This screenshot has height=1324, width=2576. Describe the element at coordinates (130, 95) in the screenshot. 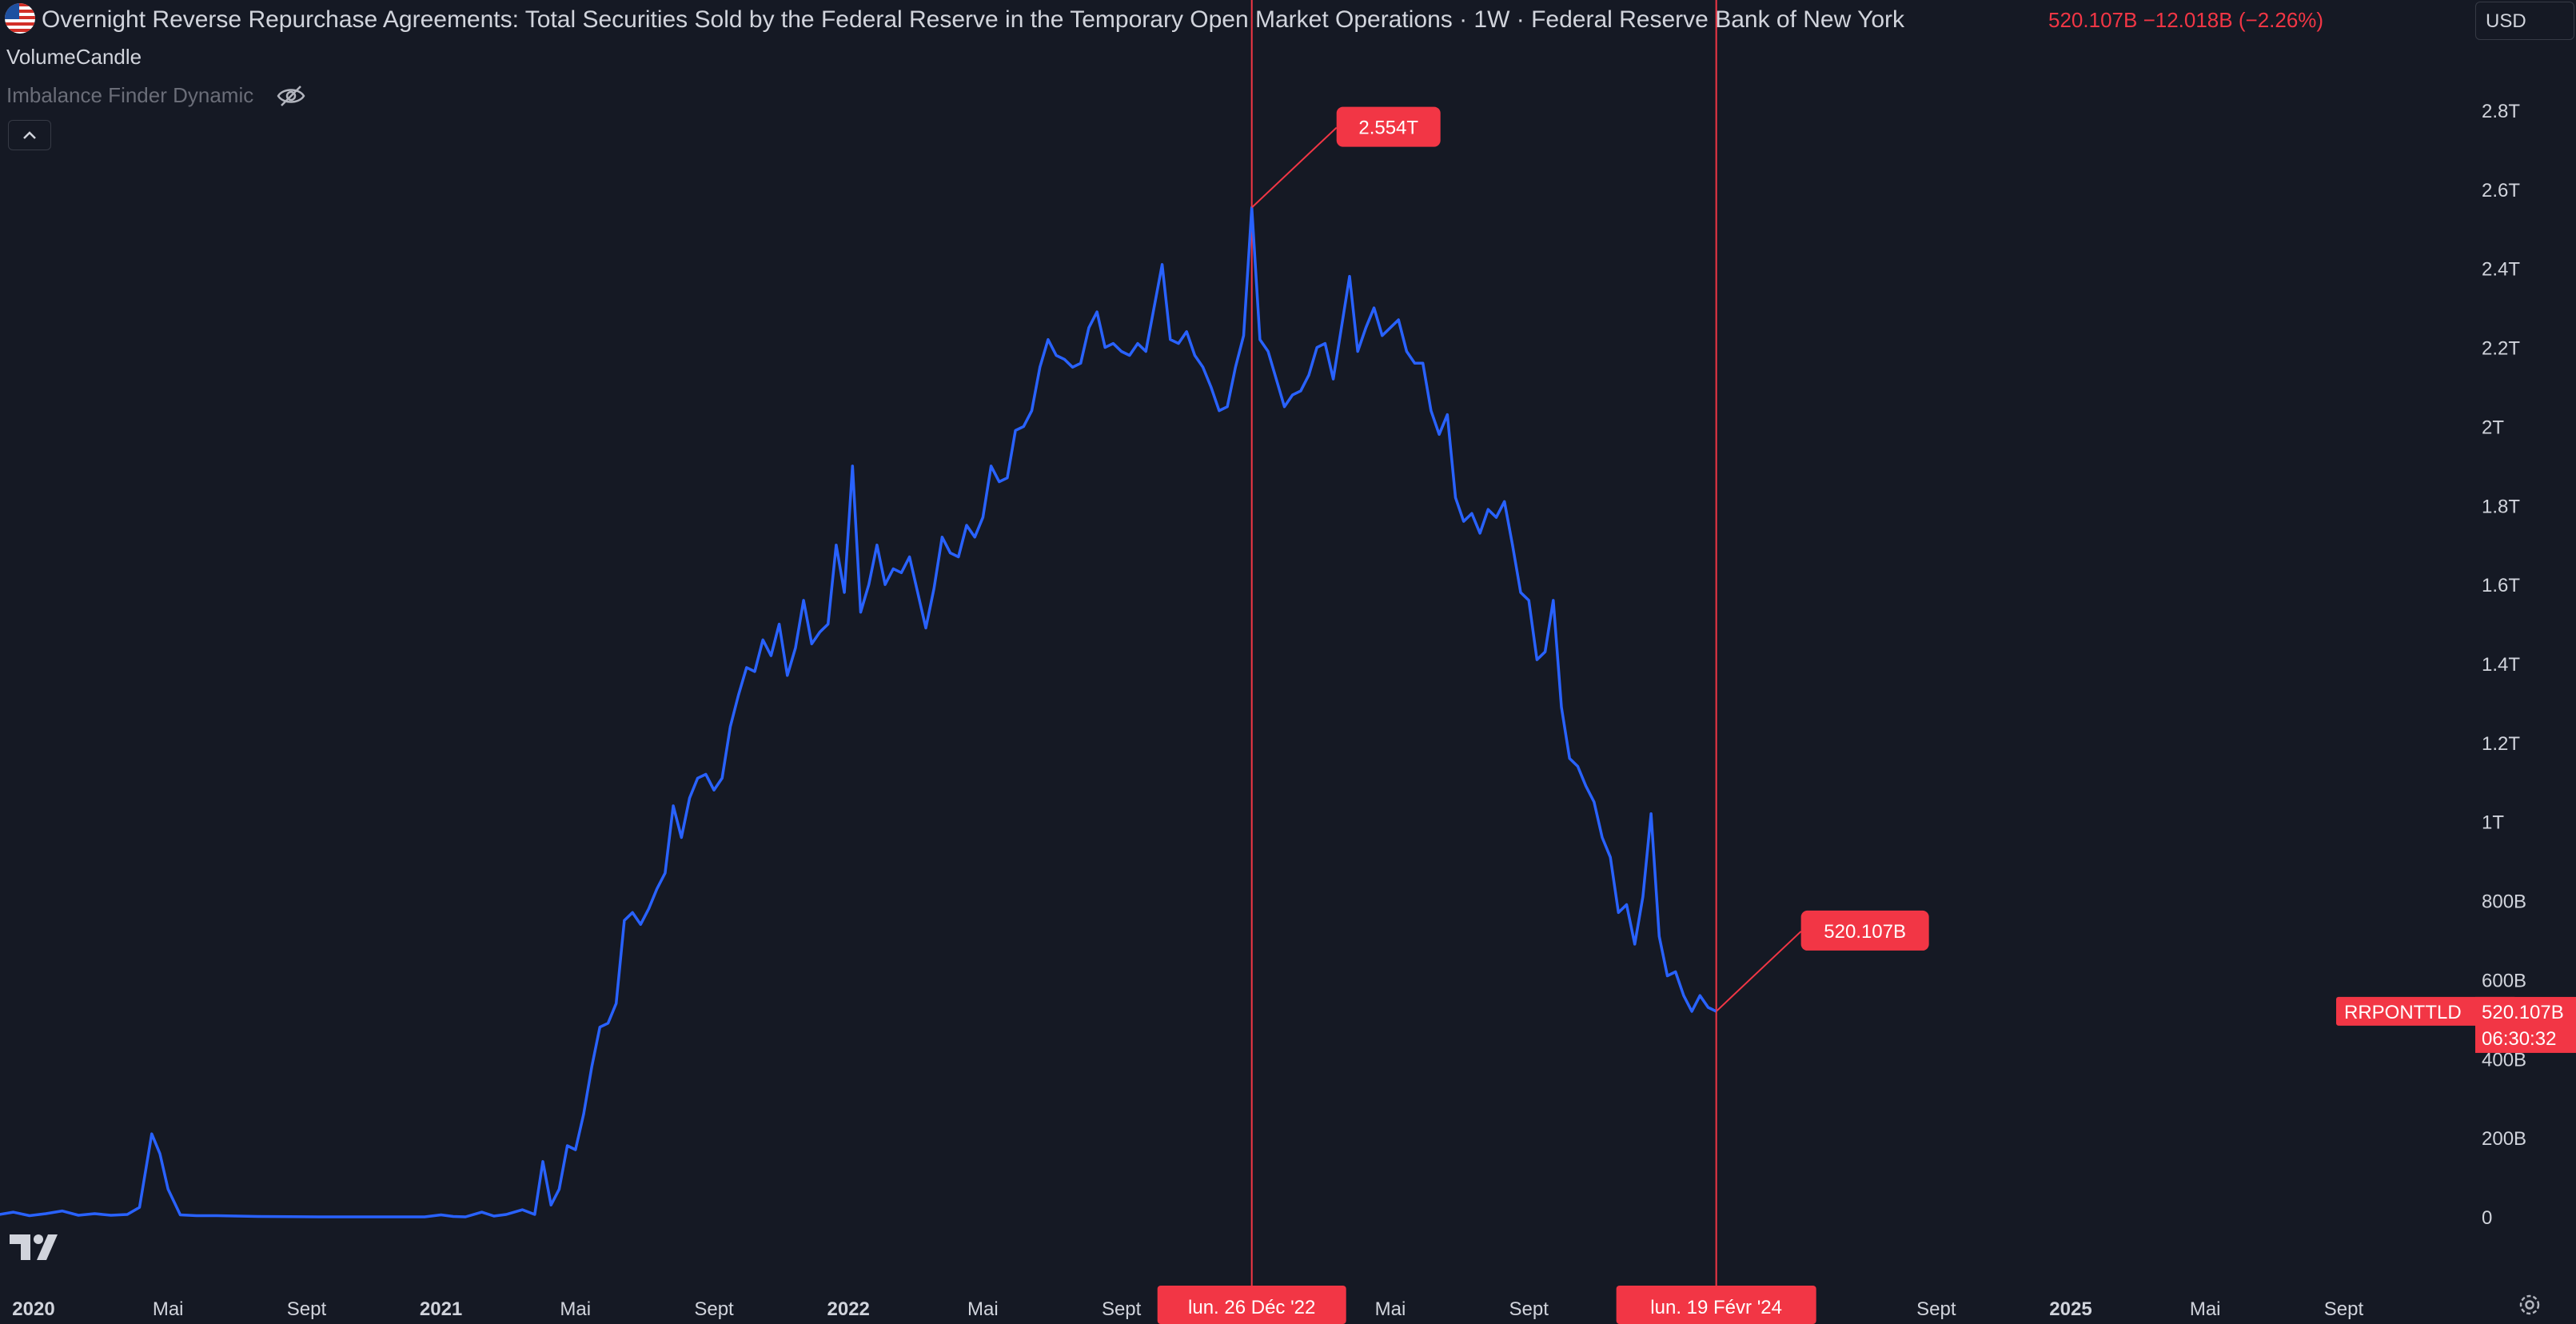

I see `indicator-imbalance-finder: Imbalance Finder Dynamic` at that location.